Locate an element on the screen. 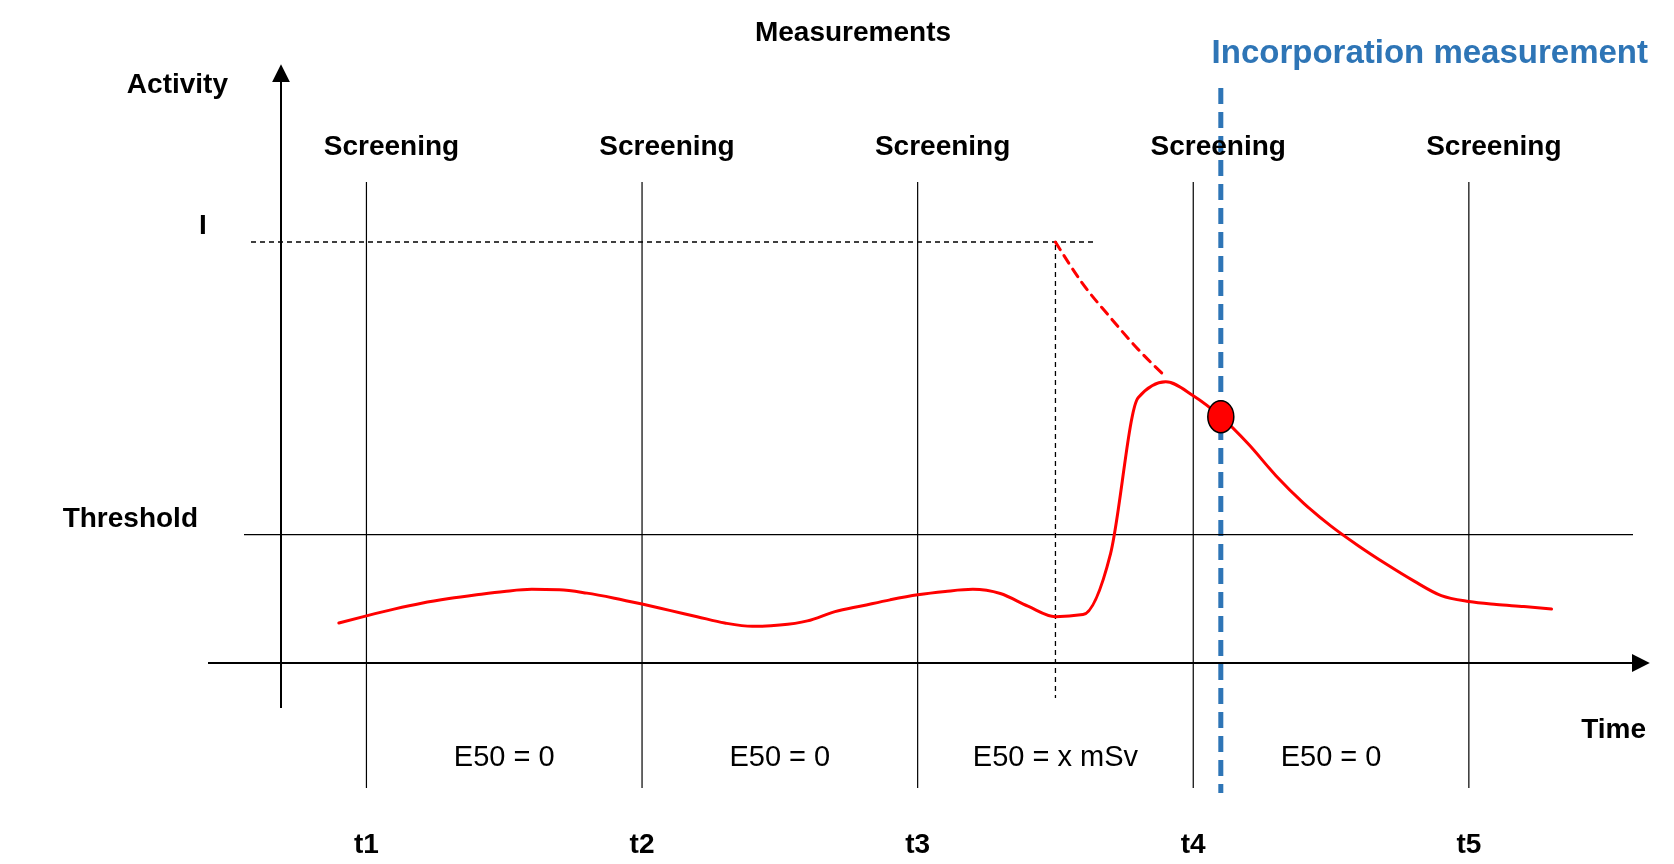 This screenshot has width=1674, height=864. x-tick-label: t3 is located at coordinates (918, 843).